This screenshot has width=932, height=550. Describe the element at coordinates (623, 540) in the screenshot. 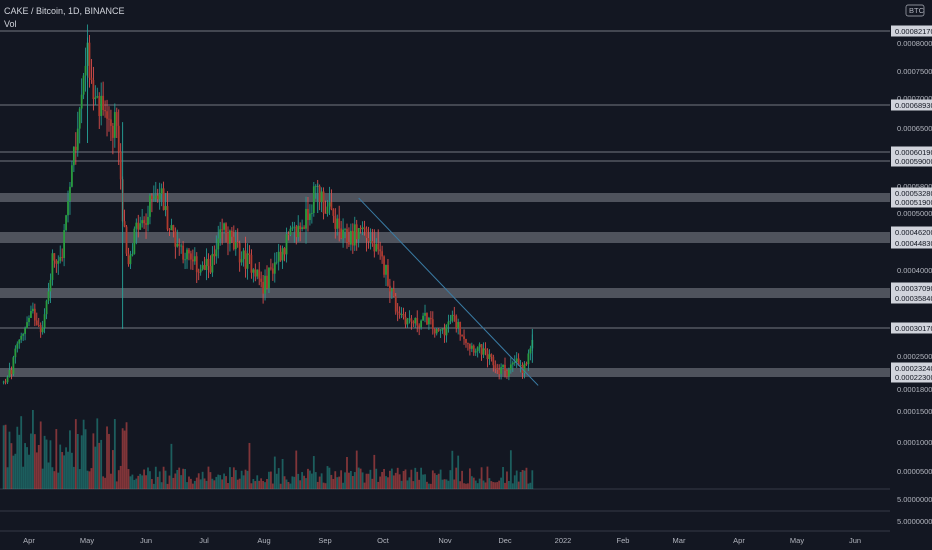

I see `time-axis-label: Feb` at that location.